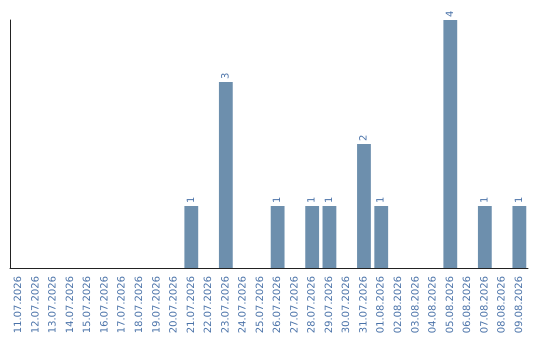  I want to click on x-tick-label: 27.07.2026, so click(294, 305).